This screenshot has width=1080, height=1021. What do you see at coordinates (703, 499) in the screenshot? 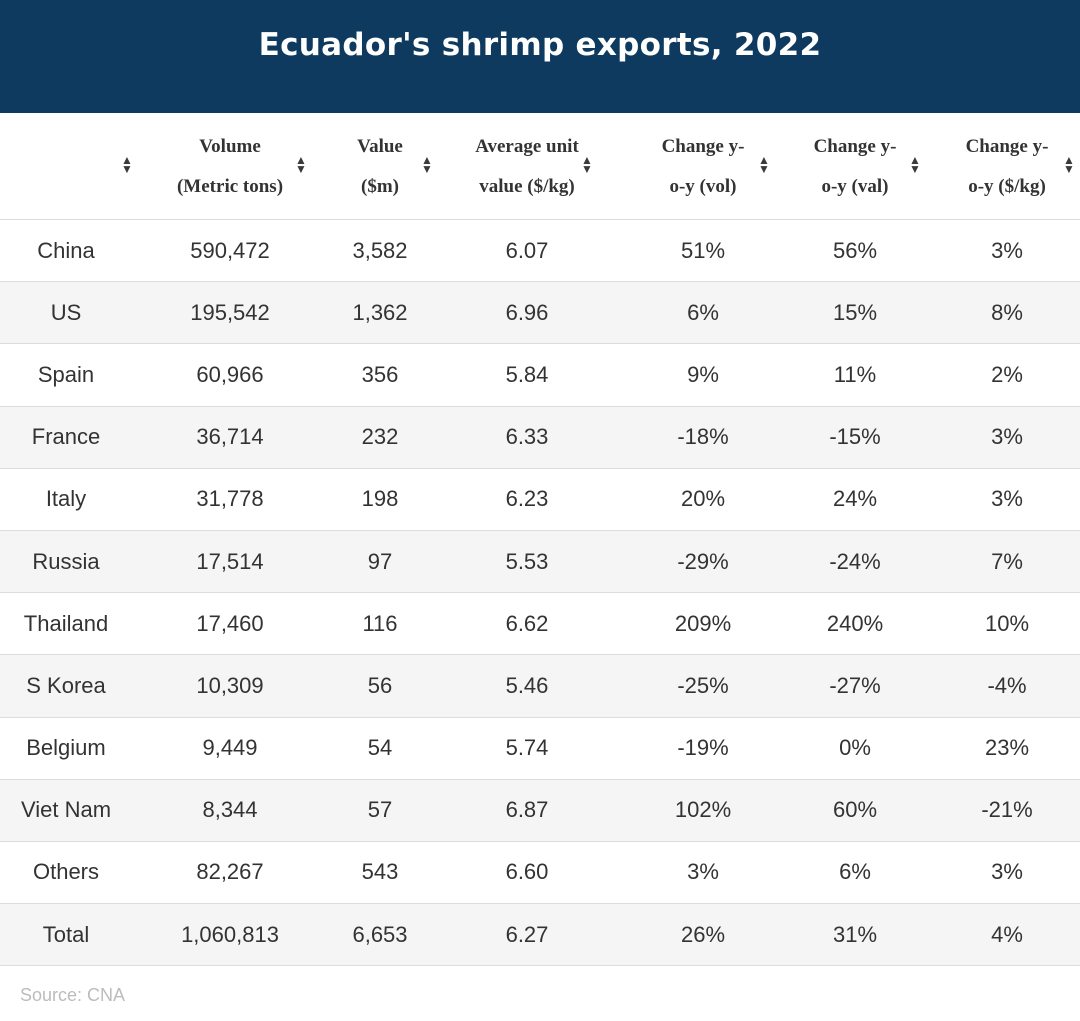
I see `cell-chg_vol: 20%` at bounding box center [703, 499].